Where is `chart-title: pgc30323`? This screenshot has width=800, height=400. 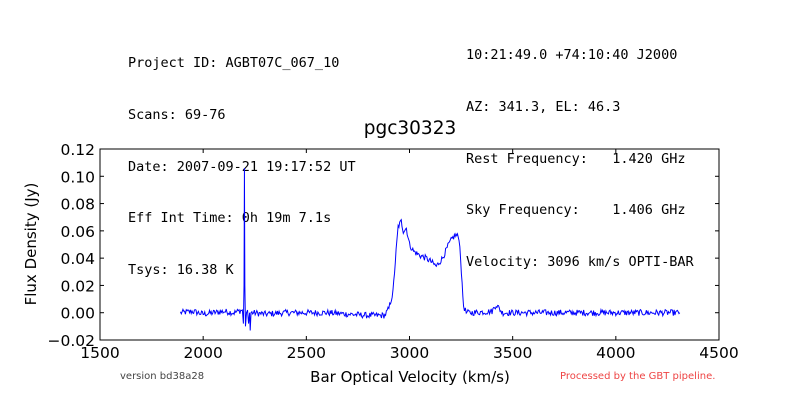 chart-title: pgc30323 is located at coordinates (410, 128).